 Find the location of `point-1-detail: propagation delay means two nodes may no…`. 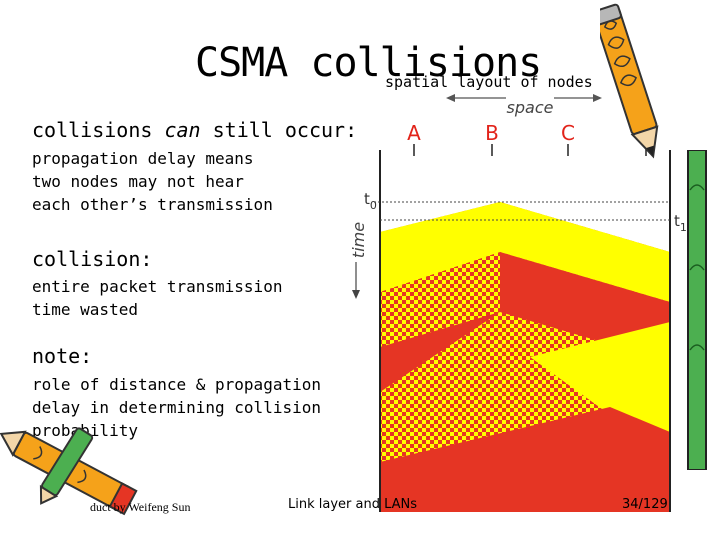

point-1-detail: propagation delay means two nodes may no… is located at coordinates (152, 181).